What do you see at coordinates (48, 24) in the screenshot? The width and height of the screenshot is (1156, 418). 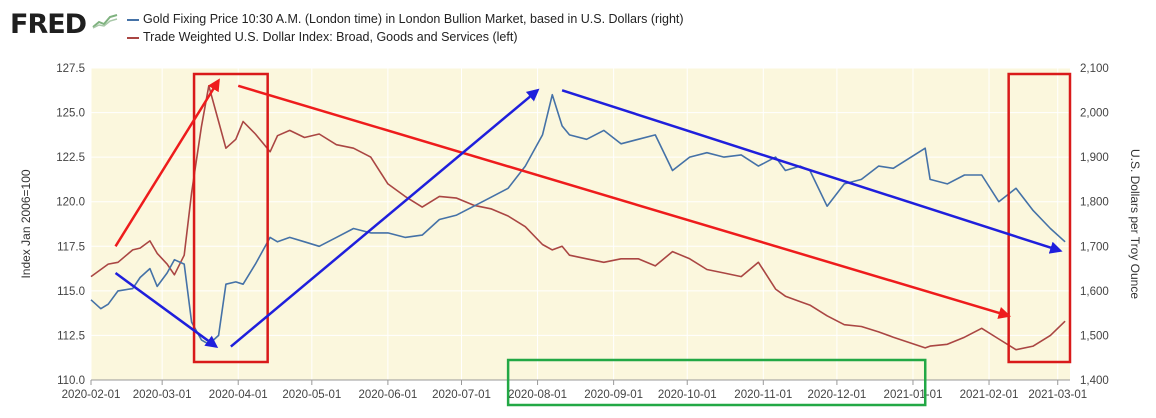 I see `fred-logo: FRED` at bounding box center [48, 24].